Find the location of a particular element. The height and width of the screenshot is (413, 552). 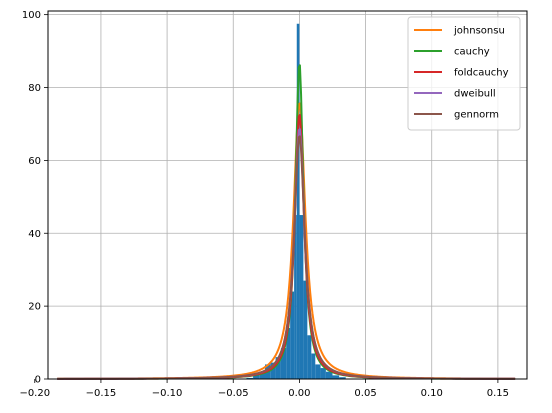

y-tick-label: 60 is located at coordinates (34, 161).